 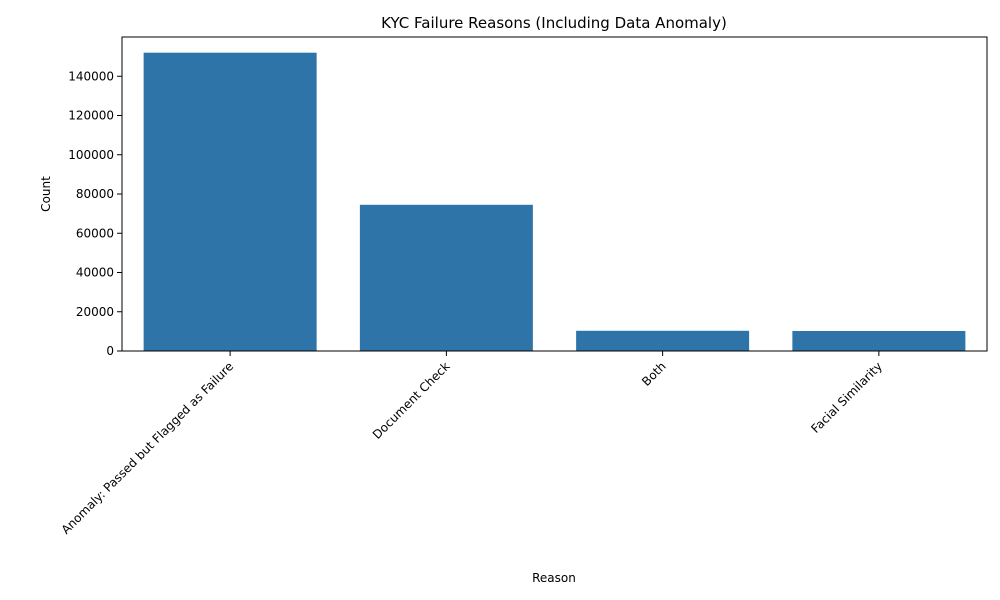 I want to click on y-tick-label-6: 120000, so click(x=91, y=116).